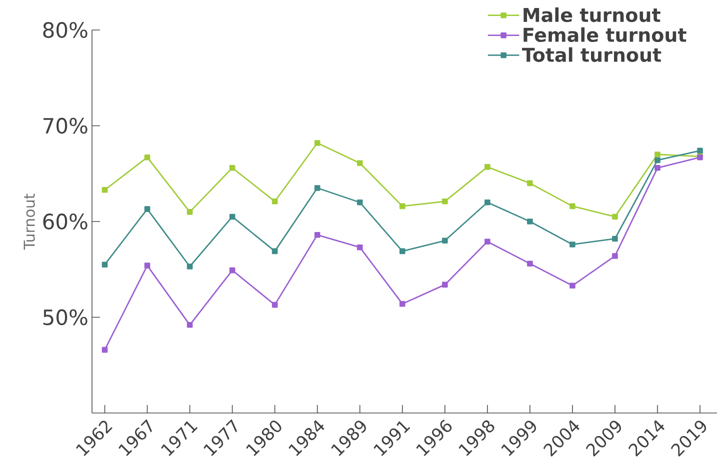  I want to click on legend-label: Total turnout, so click(592, 54).